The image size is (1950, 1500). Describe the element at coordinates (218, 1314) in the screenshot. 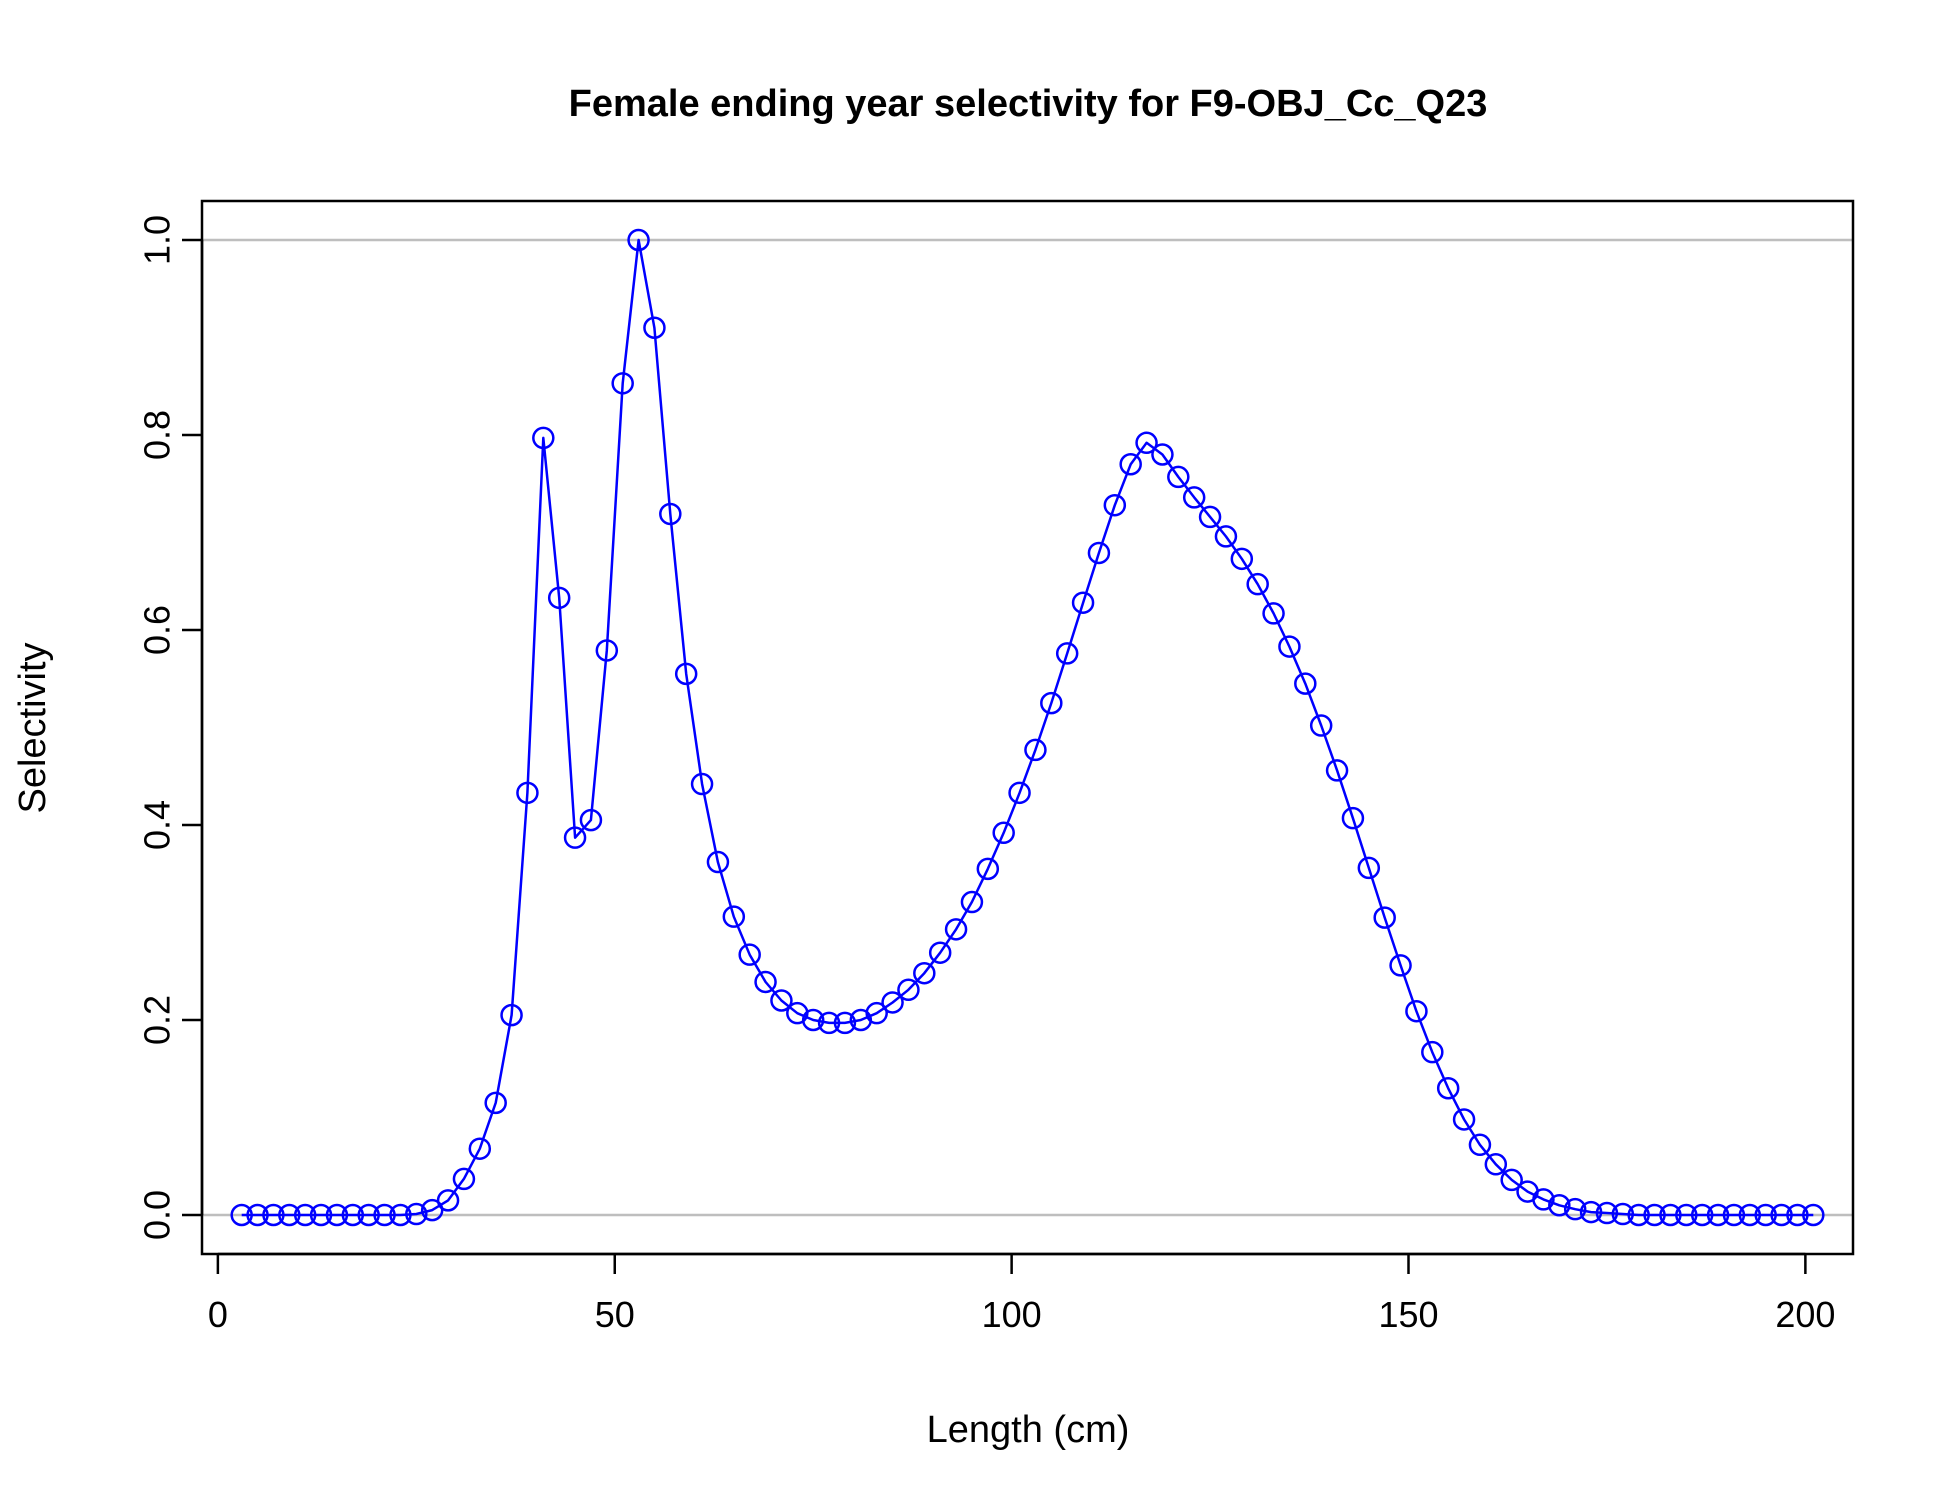

I see `x-tick-label: 0` at that location.